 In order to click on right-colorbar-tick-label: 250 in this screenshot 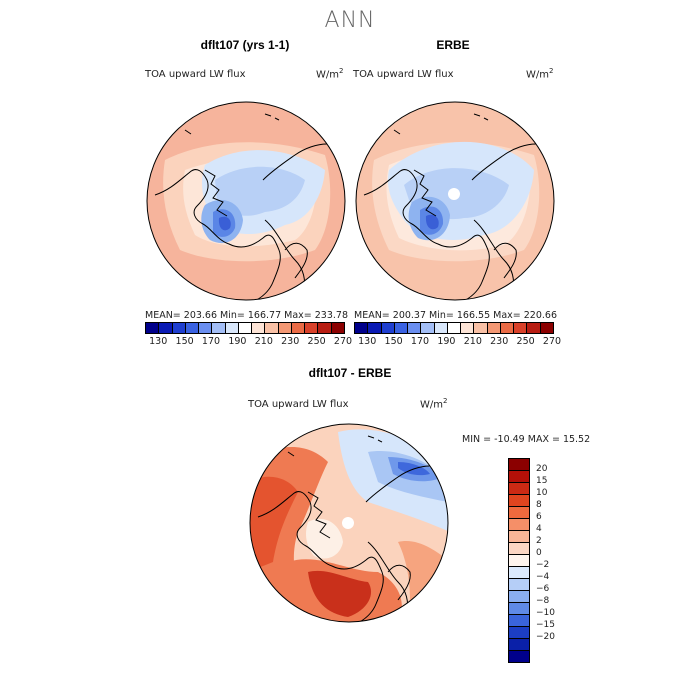, I will do `click(525, 341)`.